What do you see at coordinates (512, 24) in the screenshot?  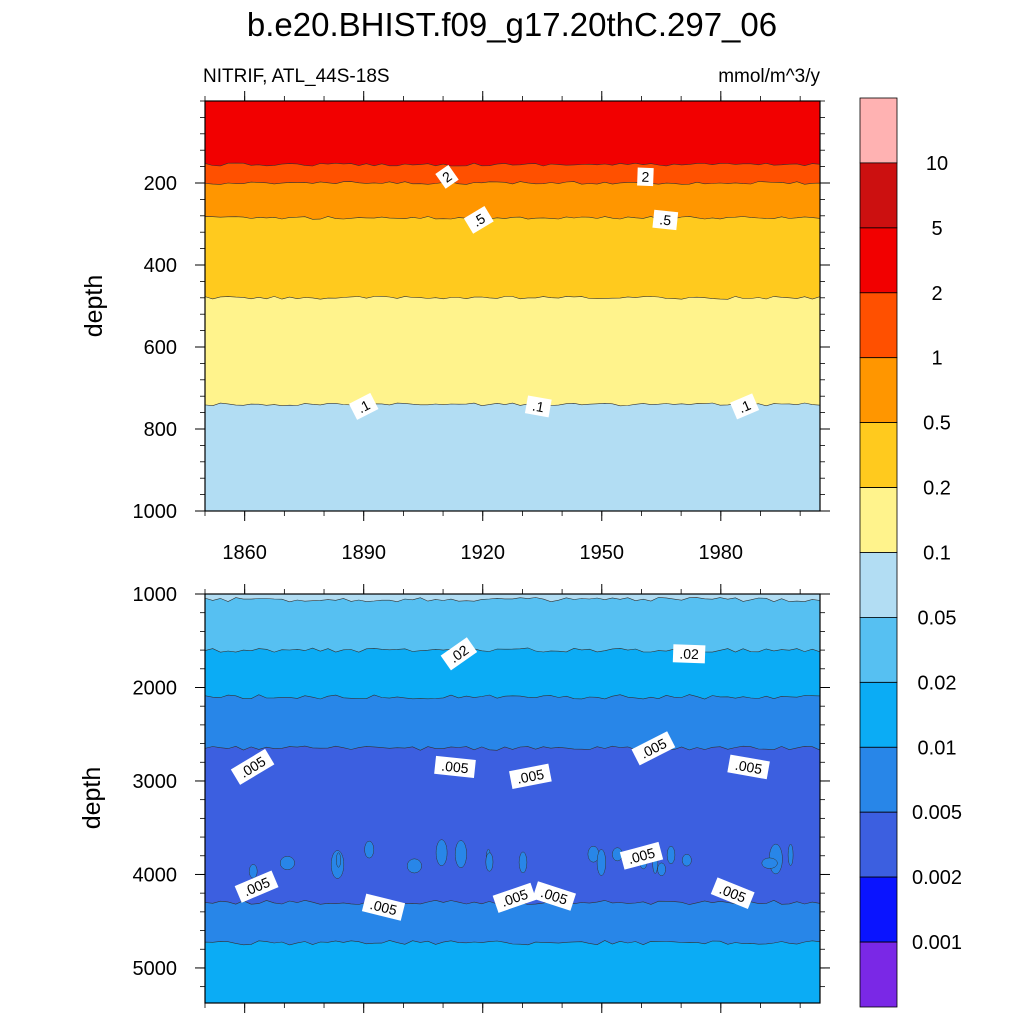 I see `figure-title: b.e20.BHIST.f09_g17.20thC.297_06` at bounding box center [512, 24].